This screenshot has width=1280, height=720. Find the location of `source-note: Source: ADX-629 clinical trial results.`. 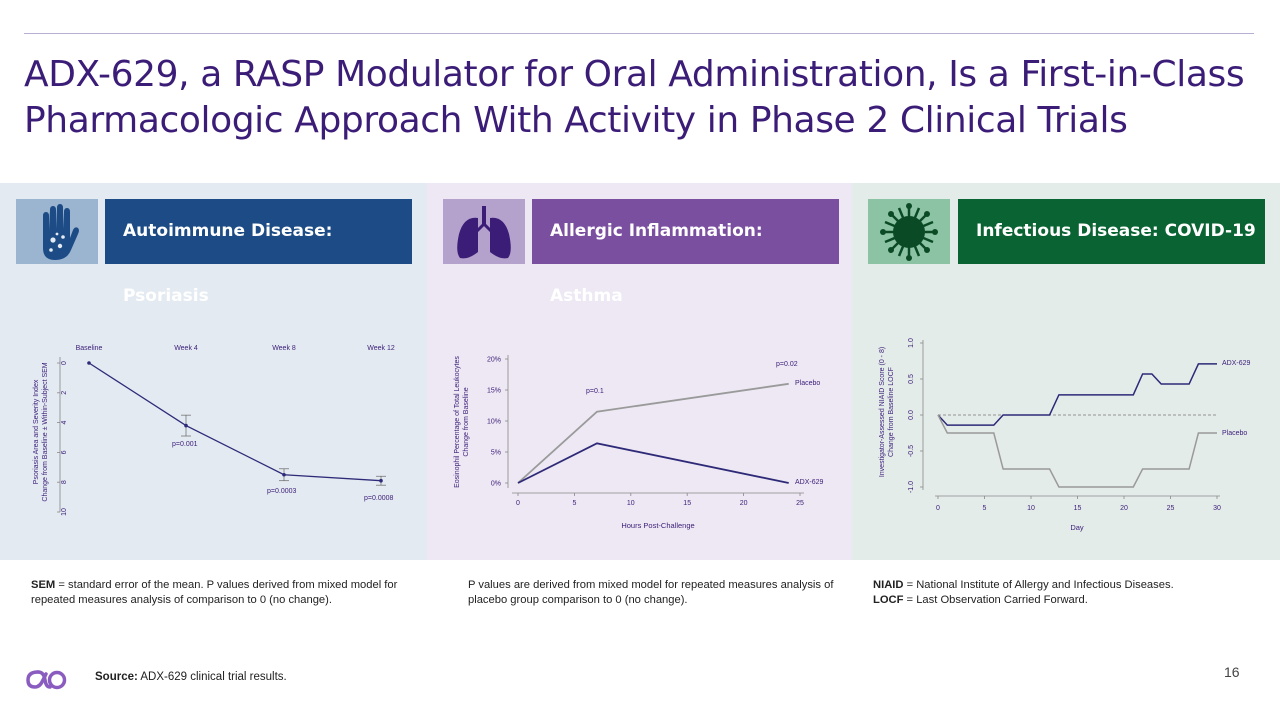

source-note: Source: ADX-629 clinical trial results. is located at coordinates (191, 677).